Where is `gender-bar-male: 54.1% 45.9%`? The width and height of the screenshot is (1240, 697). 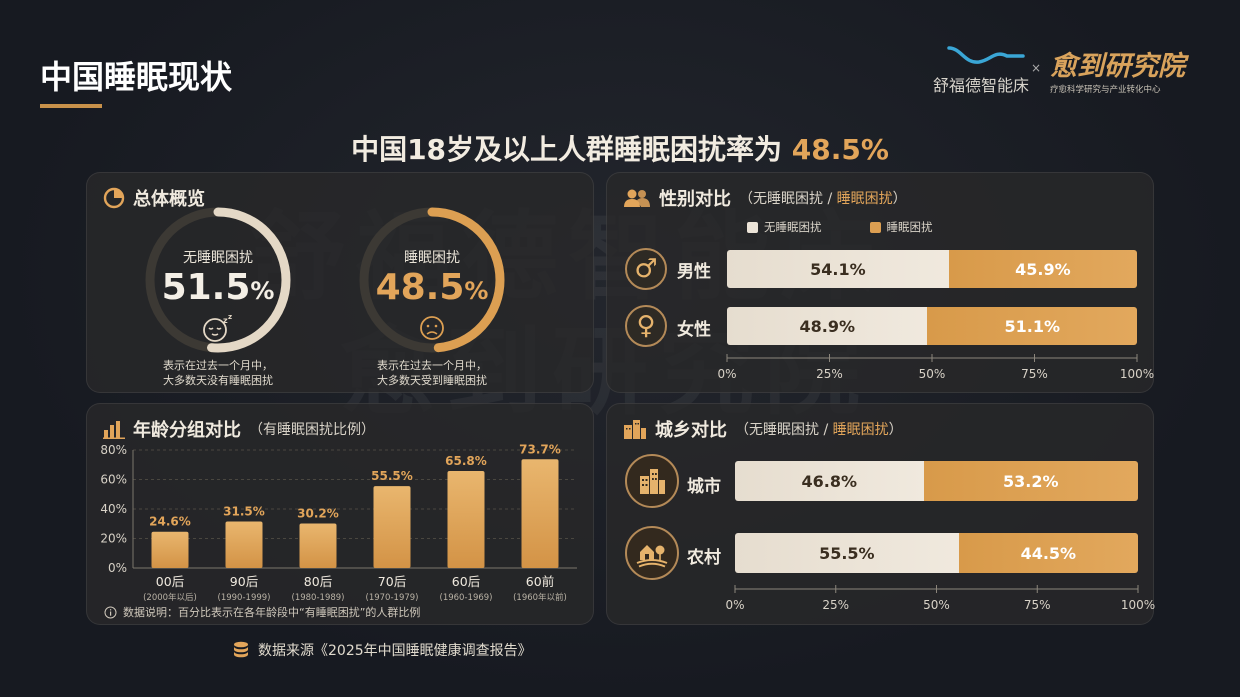
gender-bar-male: 54.1% 45.9% is located at coordinates (932, 269).